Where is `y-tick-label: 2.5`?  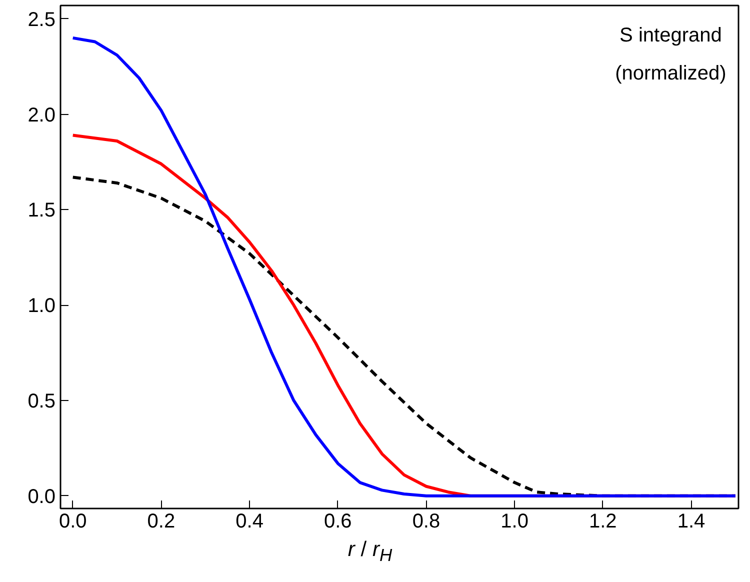 y-tick-label: 2.5 is located at coordinates (42, 19).